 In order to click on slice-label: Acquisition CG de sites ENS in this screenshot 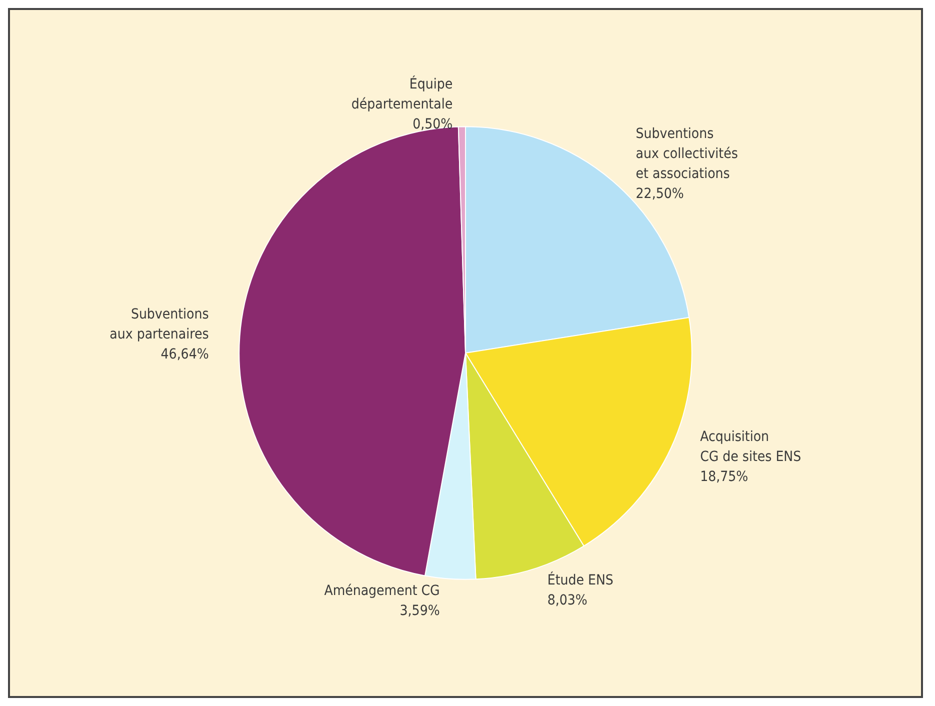, I will do `click(751, 446)`.